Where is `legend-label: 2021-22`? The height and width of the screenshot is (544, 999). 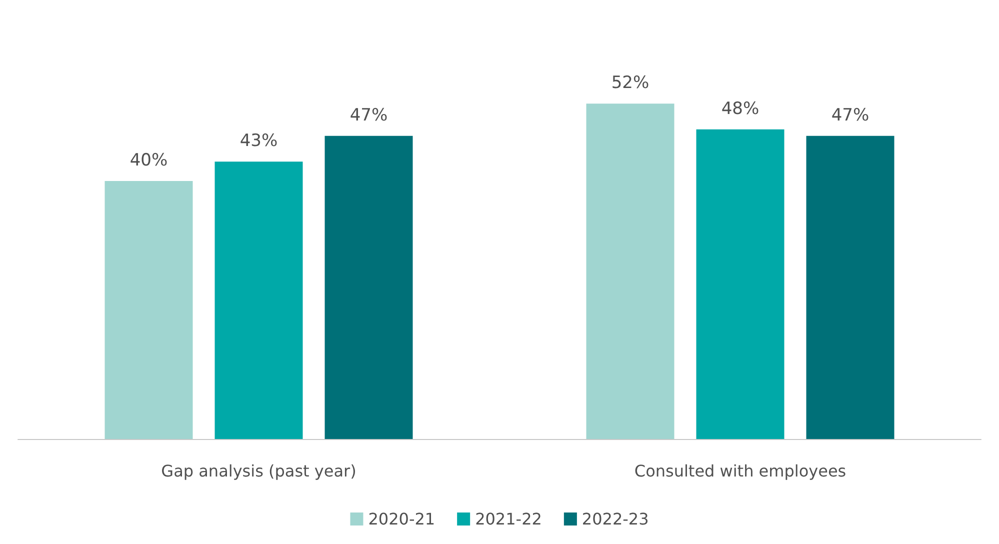
legend-label: 2021-22 is located at coordinates (508, 519).